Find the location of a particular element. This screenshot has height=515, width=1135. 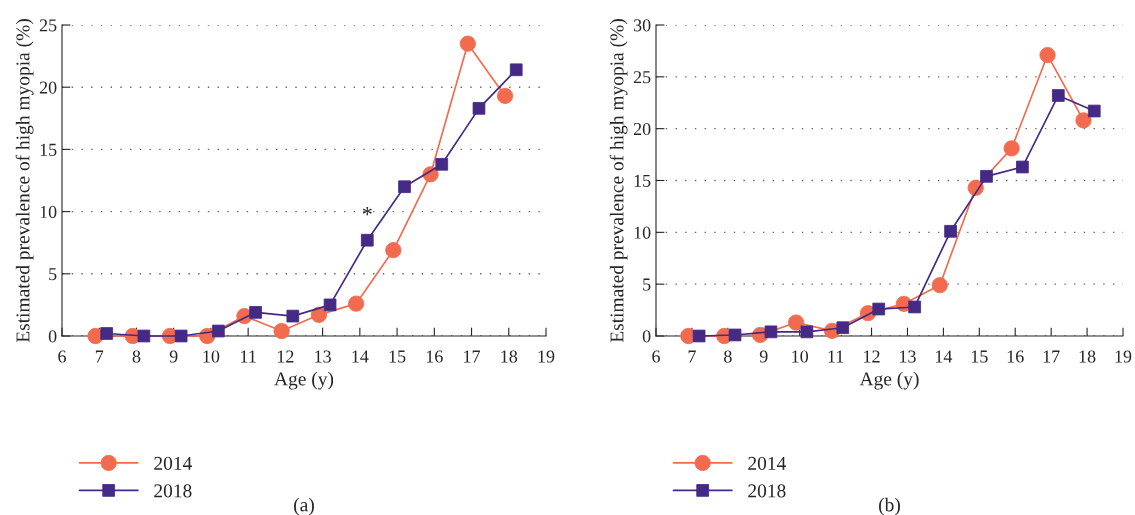

y-tick-label: 30 is located at coordinates (642, 25).